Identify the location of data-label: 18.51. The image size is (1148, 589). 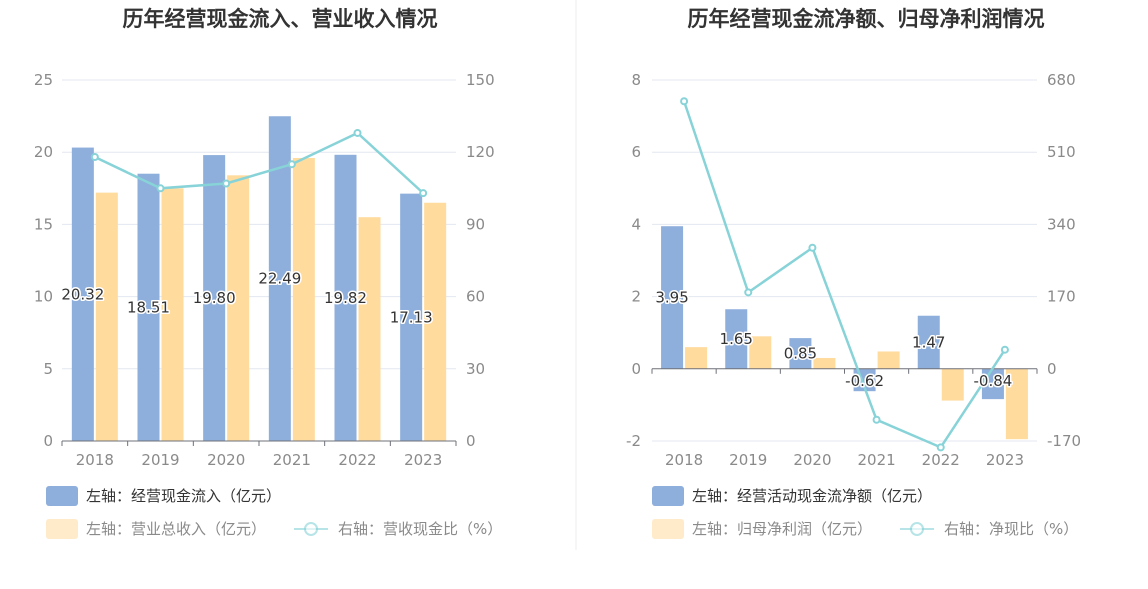
(148, 307).